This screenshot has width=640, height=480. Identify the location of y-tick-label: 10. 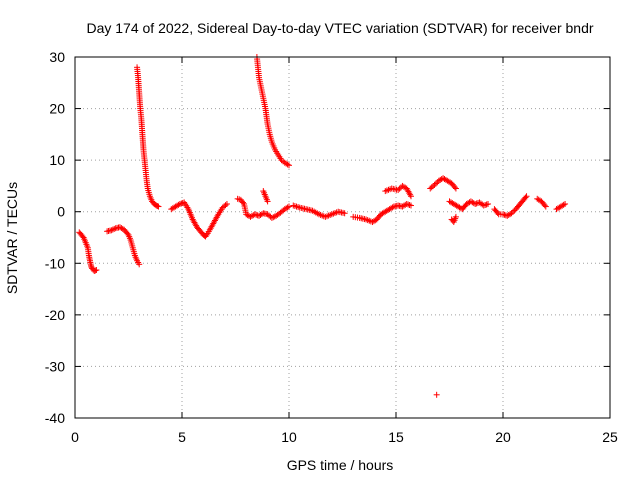
(57, 160).